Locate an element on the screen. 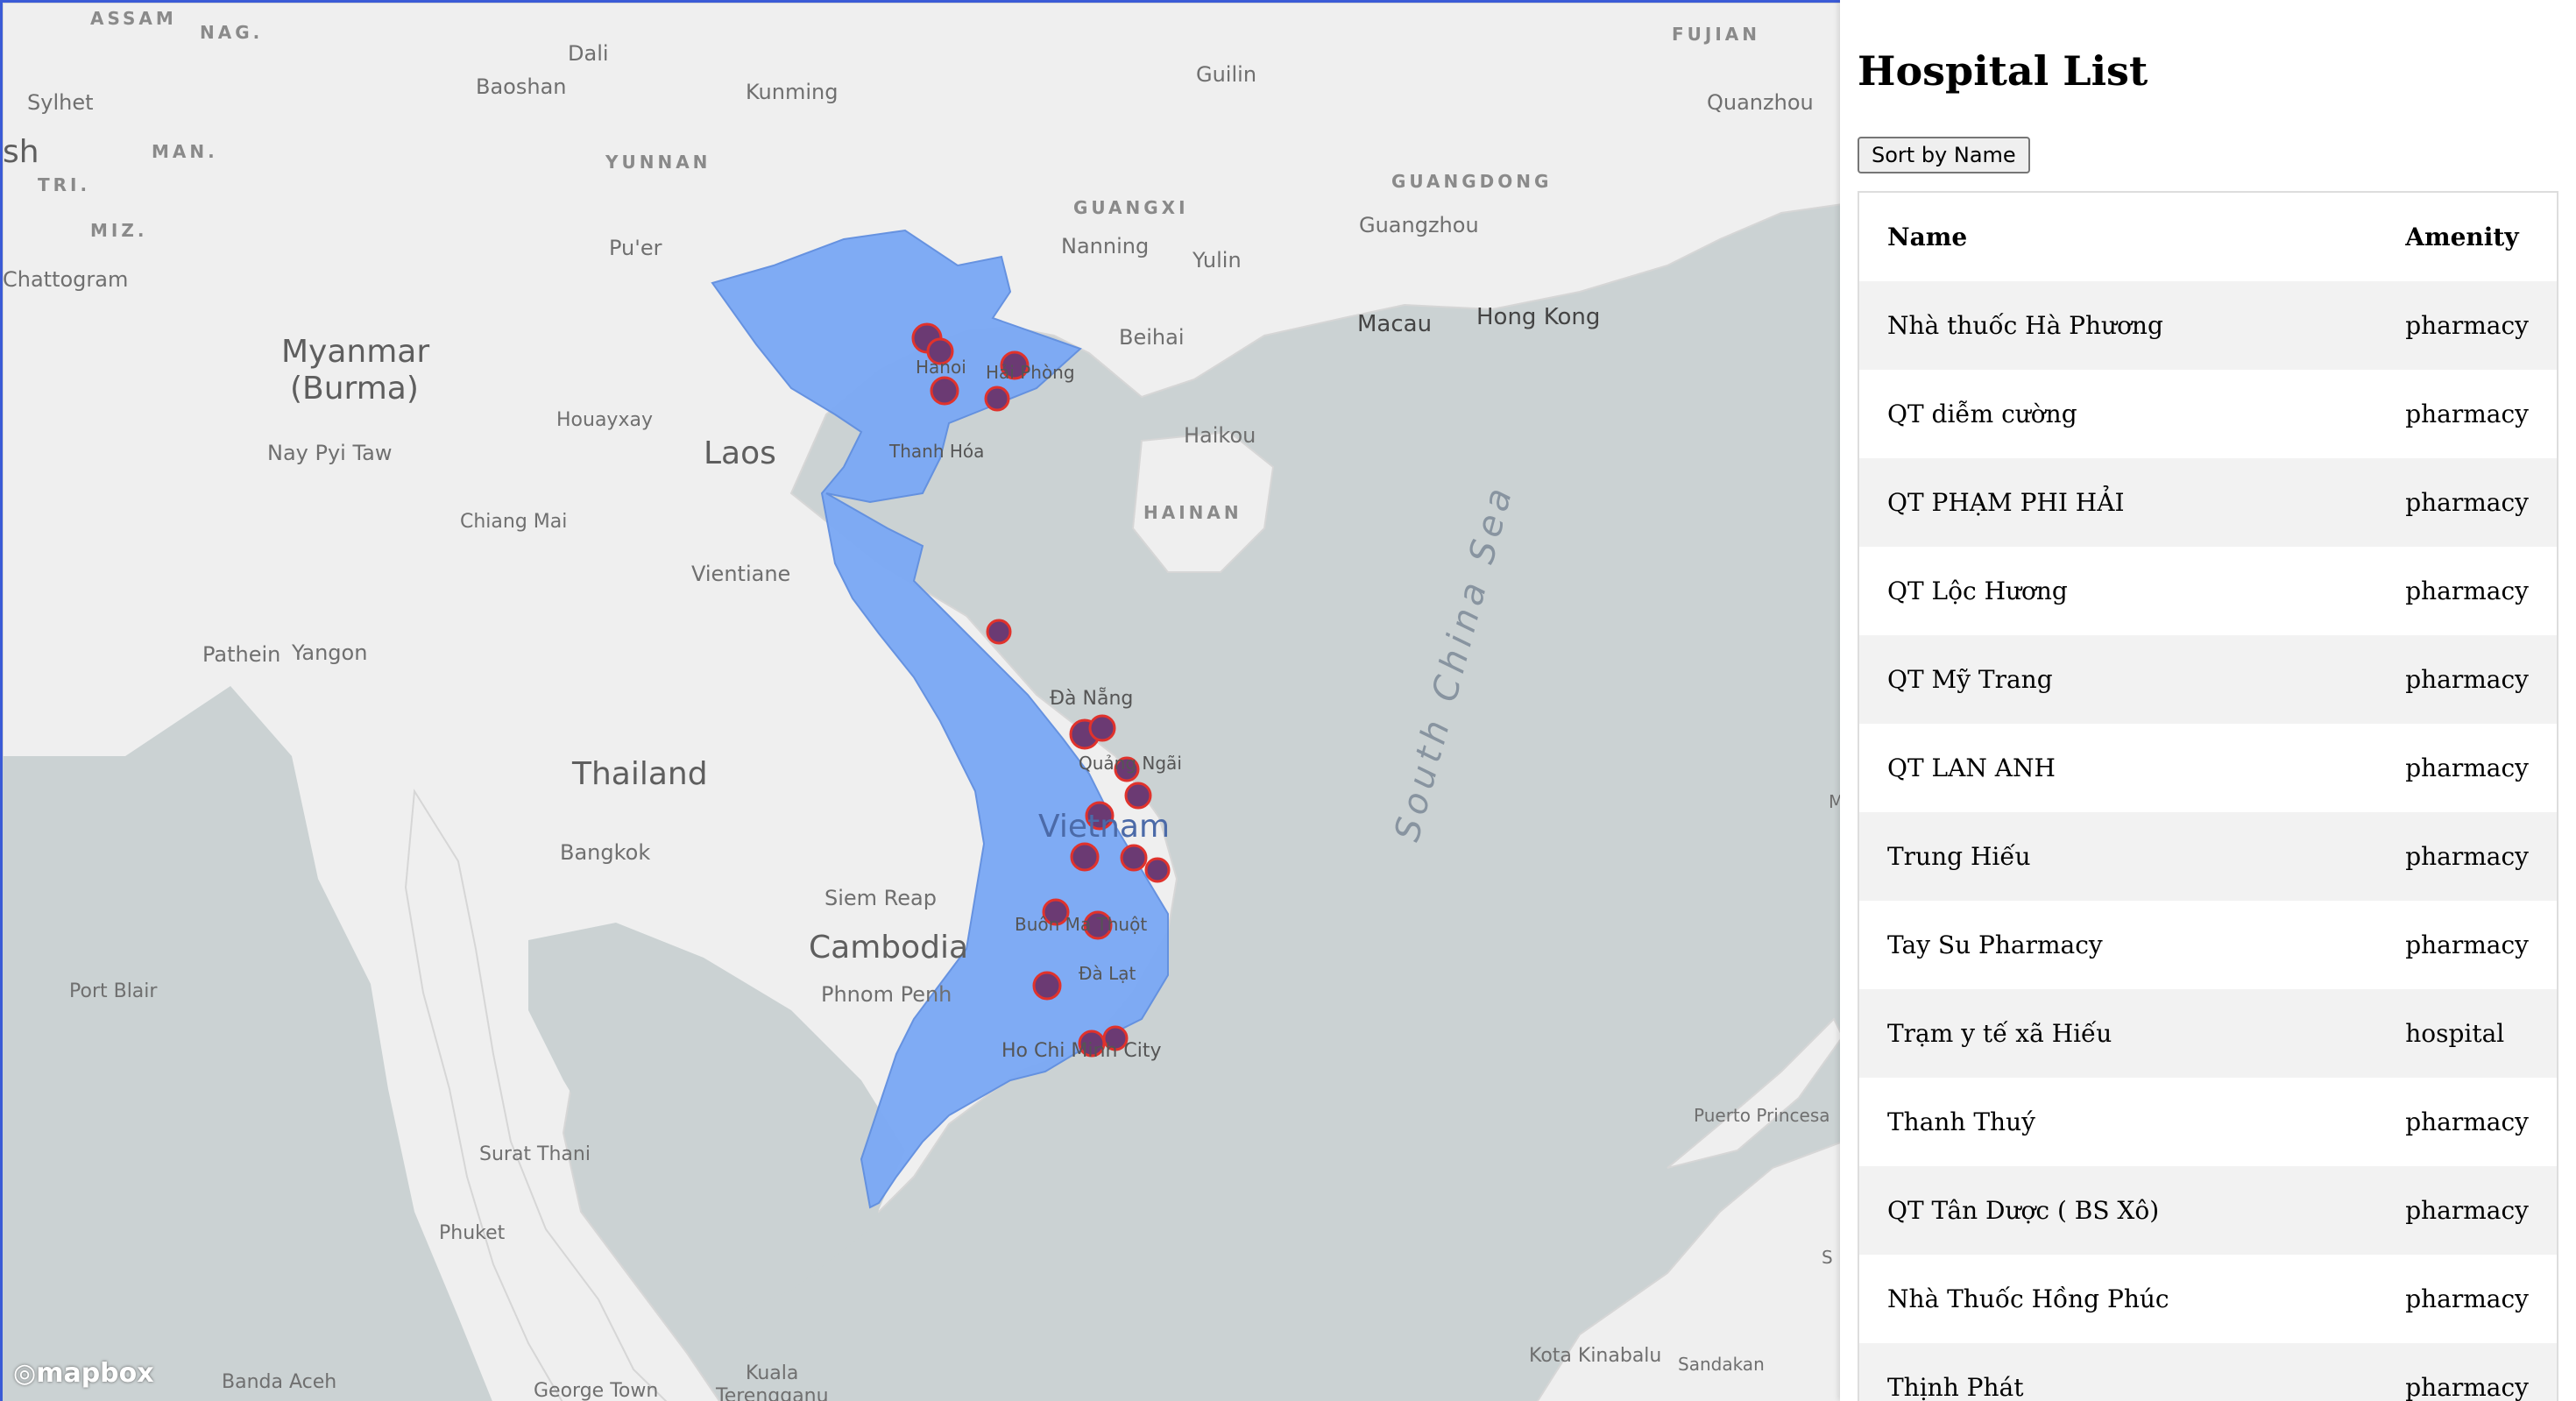 Image resolution: width=2576 pixels, height=1401 pixels. table-row: Nhà Thuốc Hồng Phúc pharmacy is located at coordinates (2208, 1299).